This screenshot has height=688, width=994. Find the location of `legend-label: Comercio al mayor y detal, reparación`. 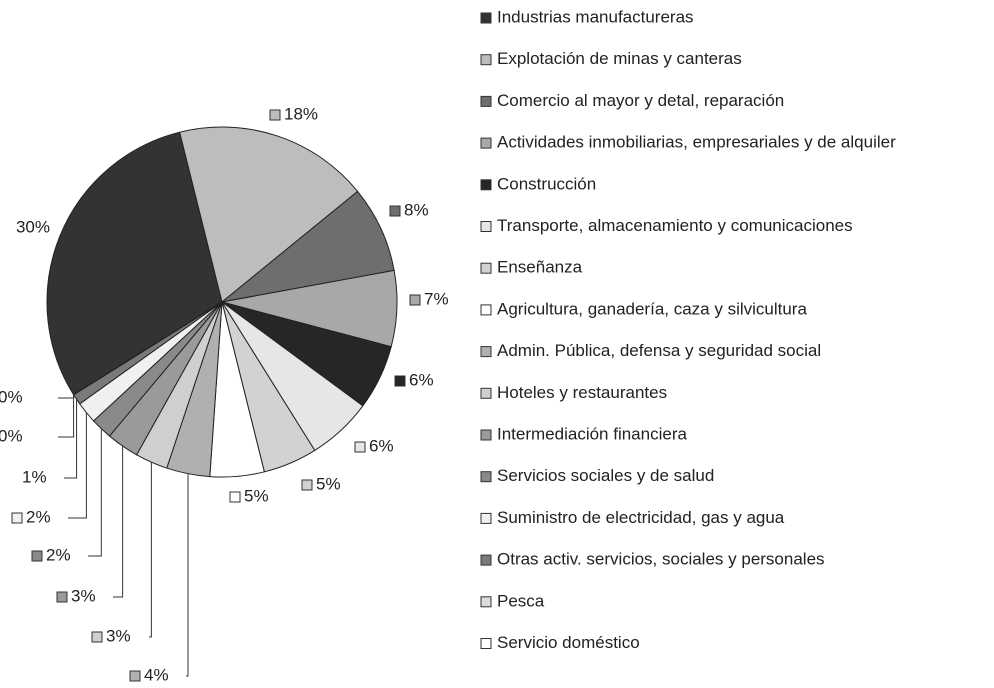

legend-label: Comercio al mayor y detal, reparación is located at coordinates (640, 100).